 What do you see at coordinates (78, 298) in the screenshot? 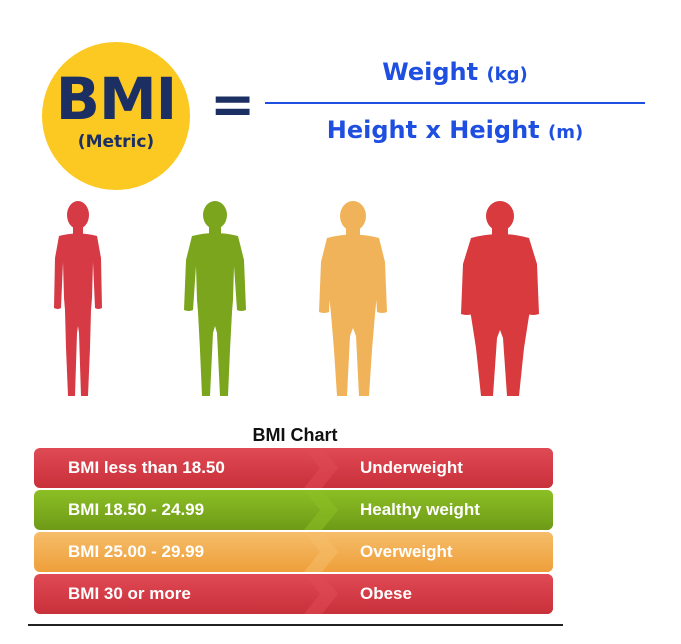
I see `underweight-figure-icon` at bounding box center [78, 298].